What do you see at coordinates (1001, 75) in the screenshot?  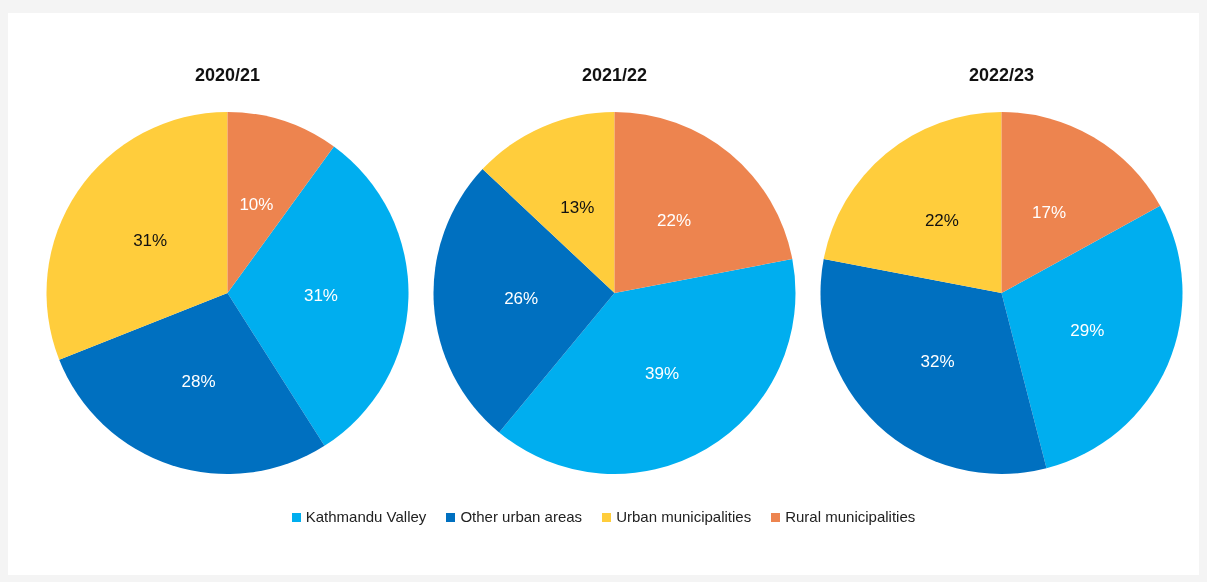 I see `chart-title: 2022/23` at bounding box center [1001, 75].